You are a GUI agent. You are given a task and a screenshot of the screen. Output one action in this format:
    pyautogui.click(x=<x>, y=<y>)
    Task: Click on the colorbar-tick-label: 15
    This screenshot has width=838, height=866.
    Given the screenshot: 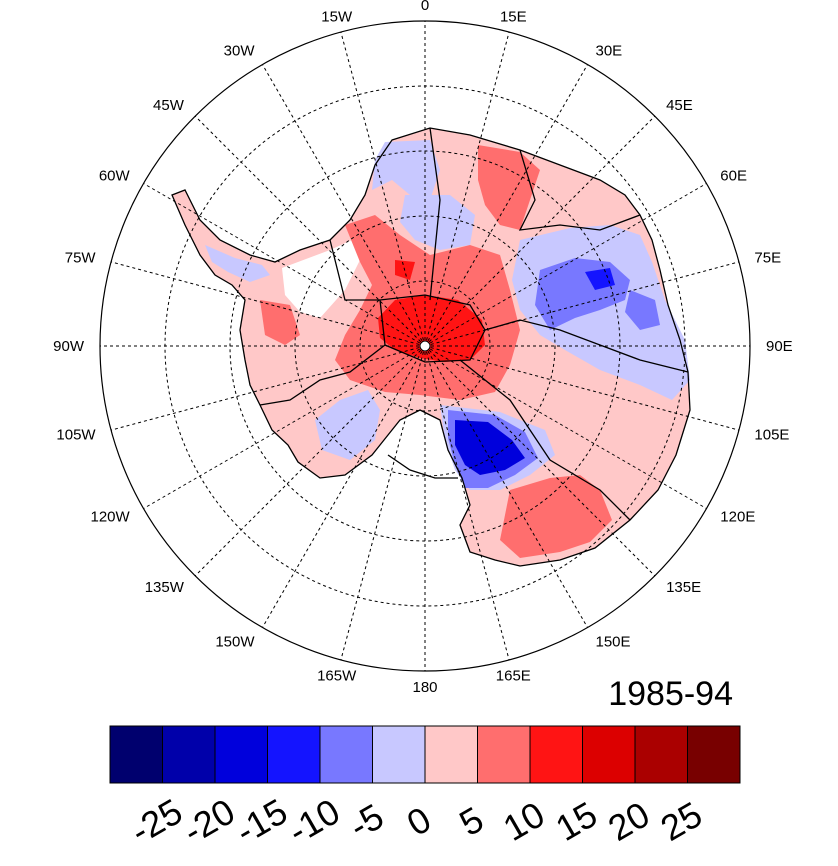 What is the action you would take?
    pyautogui.click(x=576, y=821)
    